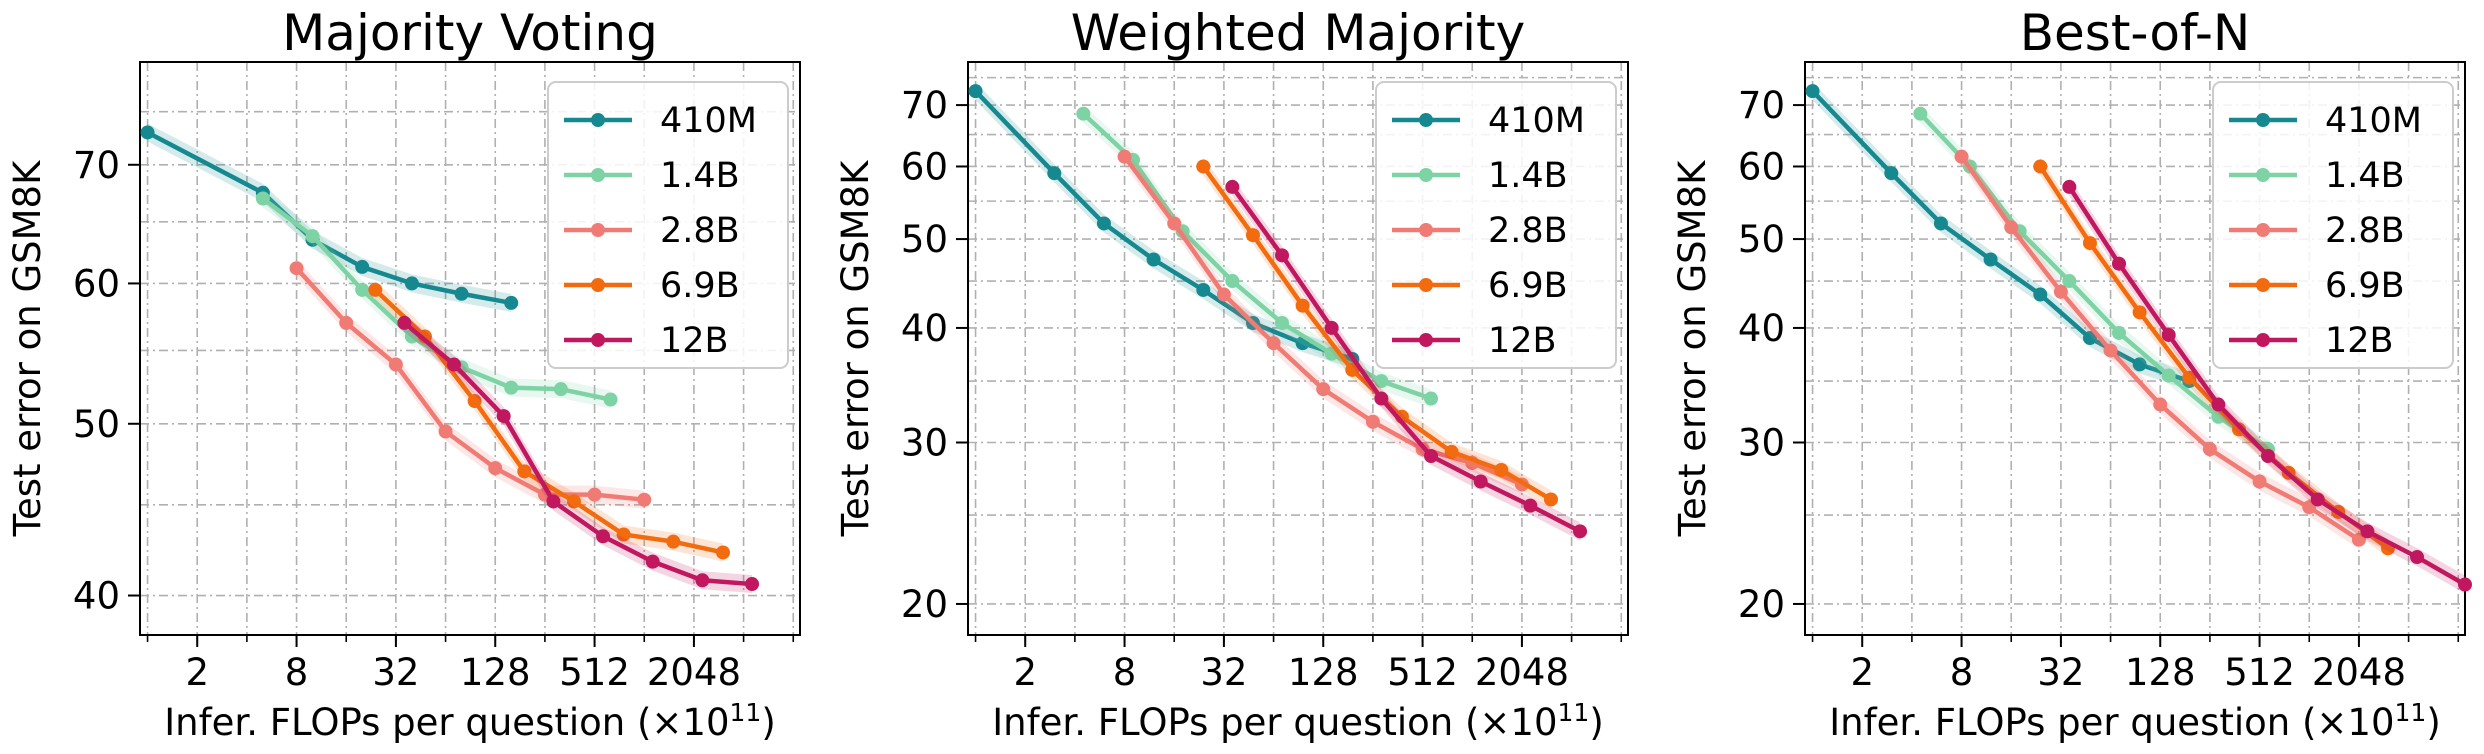 The height and width of the screenshot is (754, 2484). I want to click on series-band, so click(329, 217).